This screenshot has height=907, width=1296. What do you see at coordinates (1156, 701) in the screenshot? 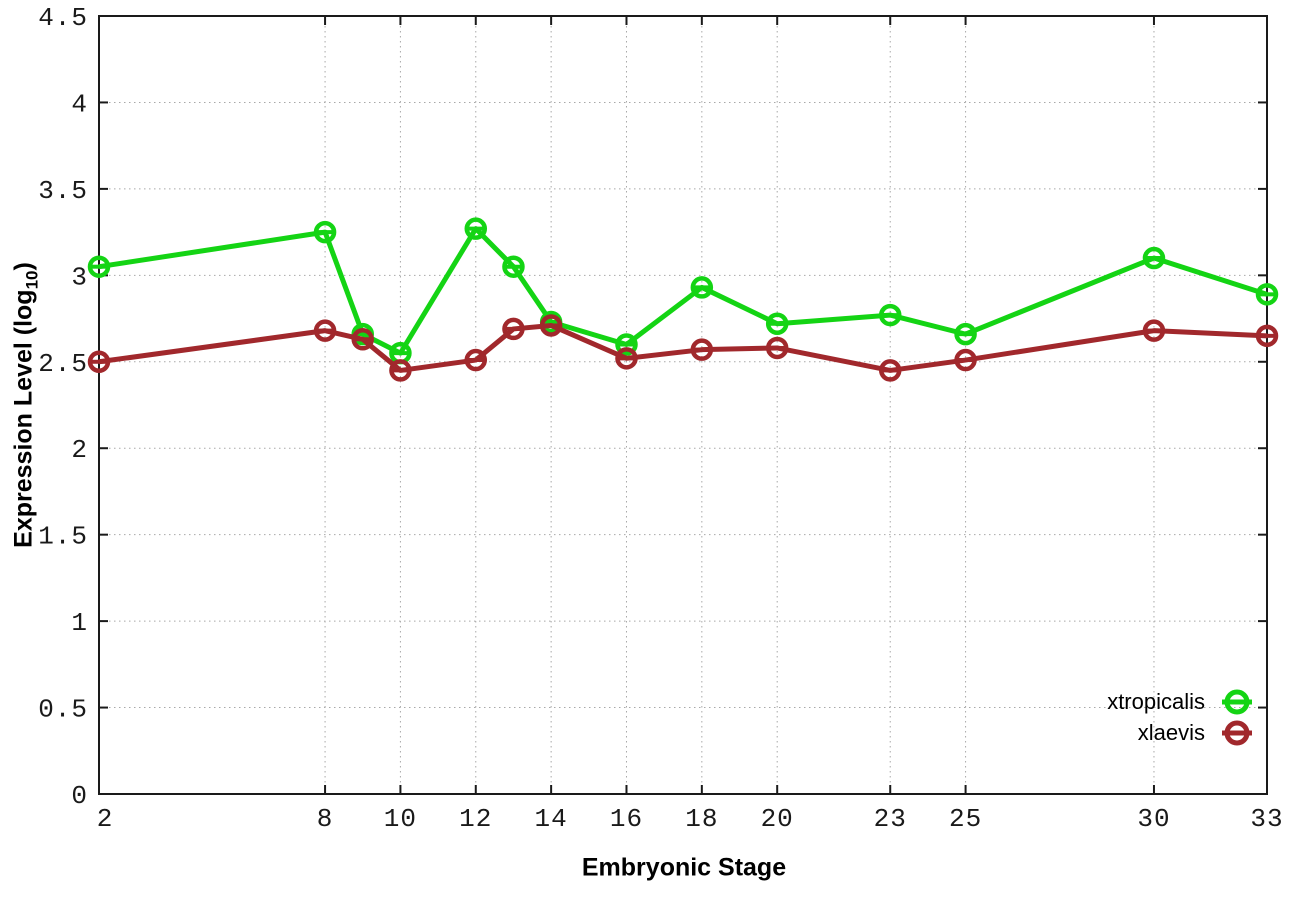
I see `legend-label-xtropicalis: xtropicalis` at bounding box center [1156, 701].